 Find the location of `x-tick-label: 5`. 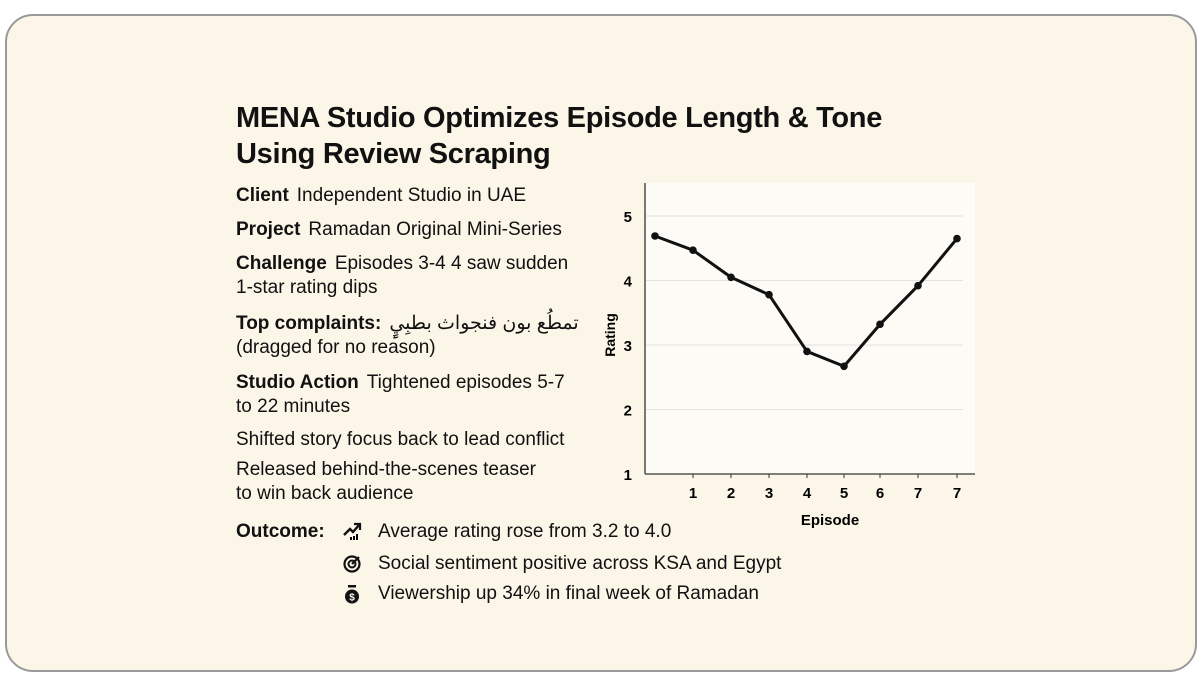

x-tick-label: 5 is located at coordinates (844, 493).